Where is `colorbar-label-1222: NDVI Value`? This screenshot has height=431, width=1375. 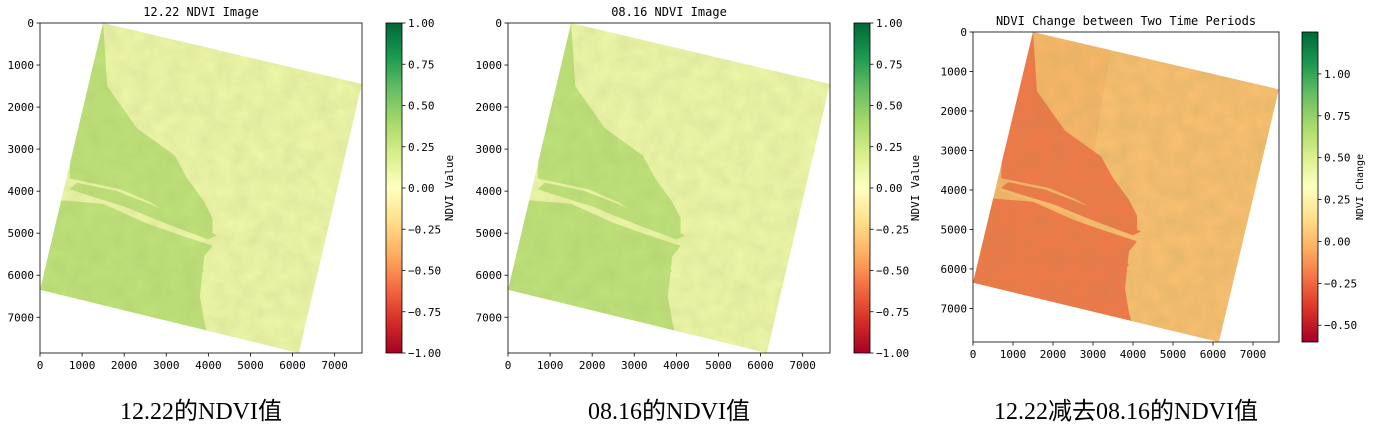
colorbar-label-1222: NDVI Value is located at coordinates (449, 188).